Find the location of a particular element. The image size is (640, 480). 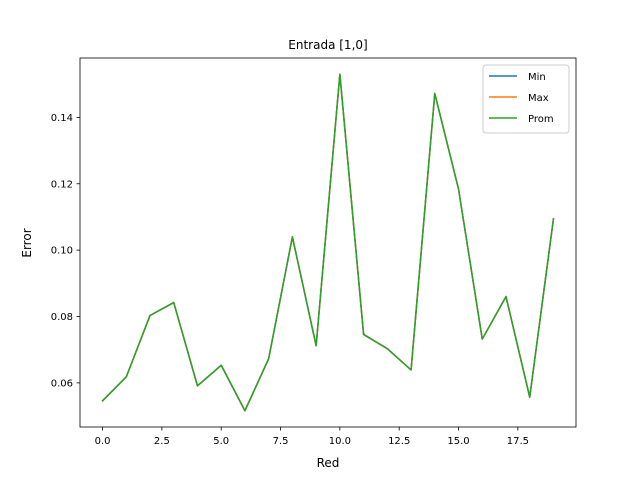

legend: Min Max Prom is located at coordinates (526, 99).